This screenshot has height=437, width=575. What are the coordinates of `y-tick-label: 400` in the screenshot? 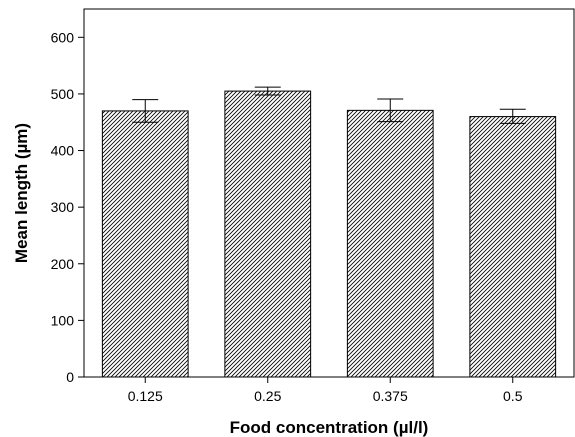 It's located at (63, 151).